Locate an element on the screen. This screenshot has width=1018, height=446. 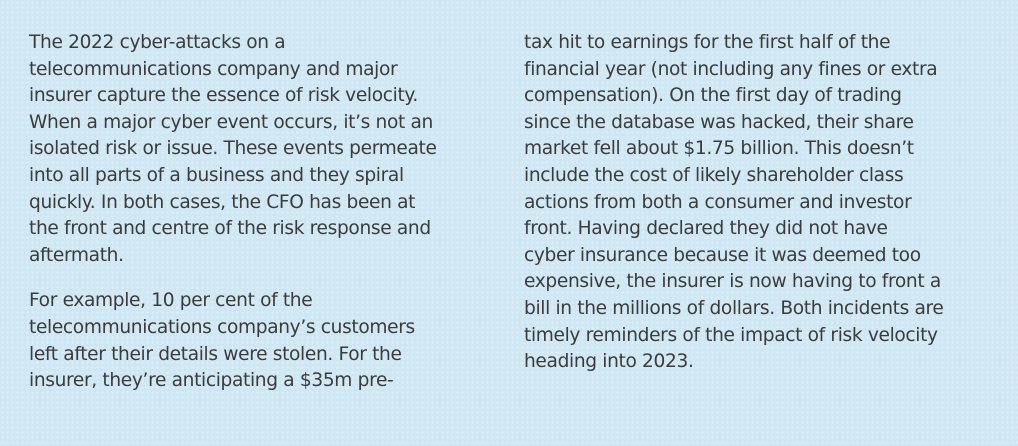
paragraph-spacer is located at coordinates (249, 278).